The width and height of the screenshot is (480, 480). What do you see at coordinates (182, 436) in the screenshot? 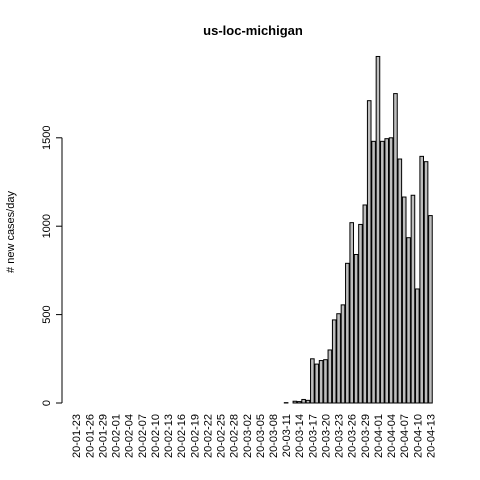
I see `x-tick-label-20-02-16: 20-02-16` at bounding box center [182, 436].